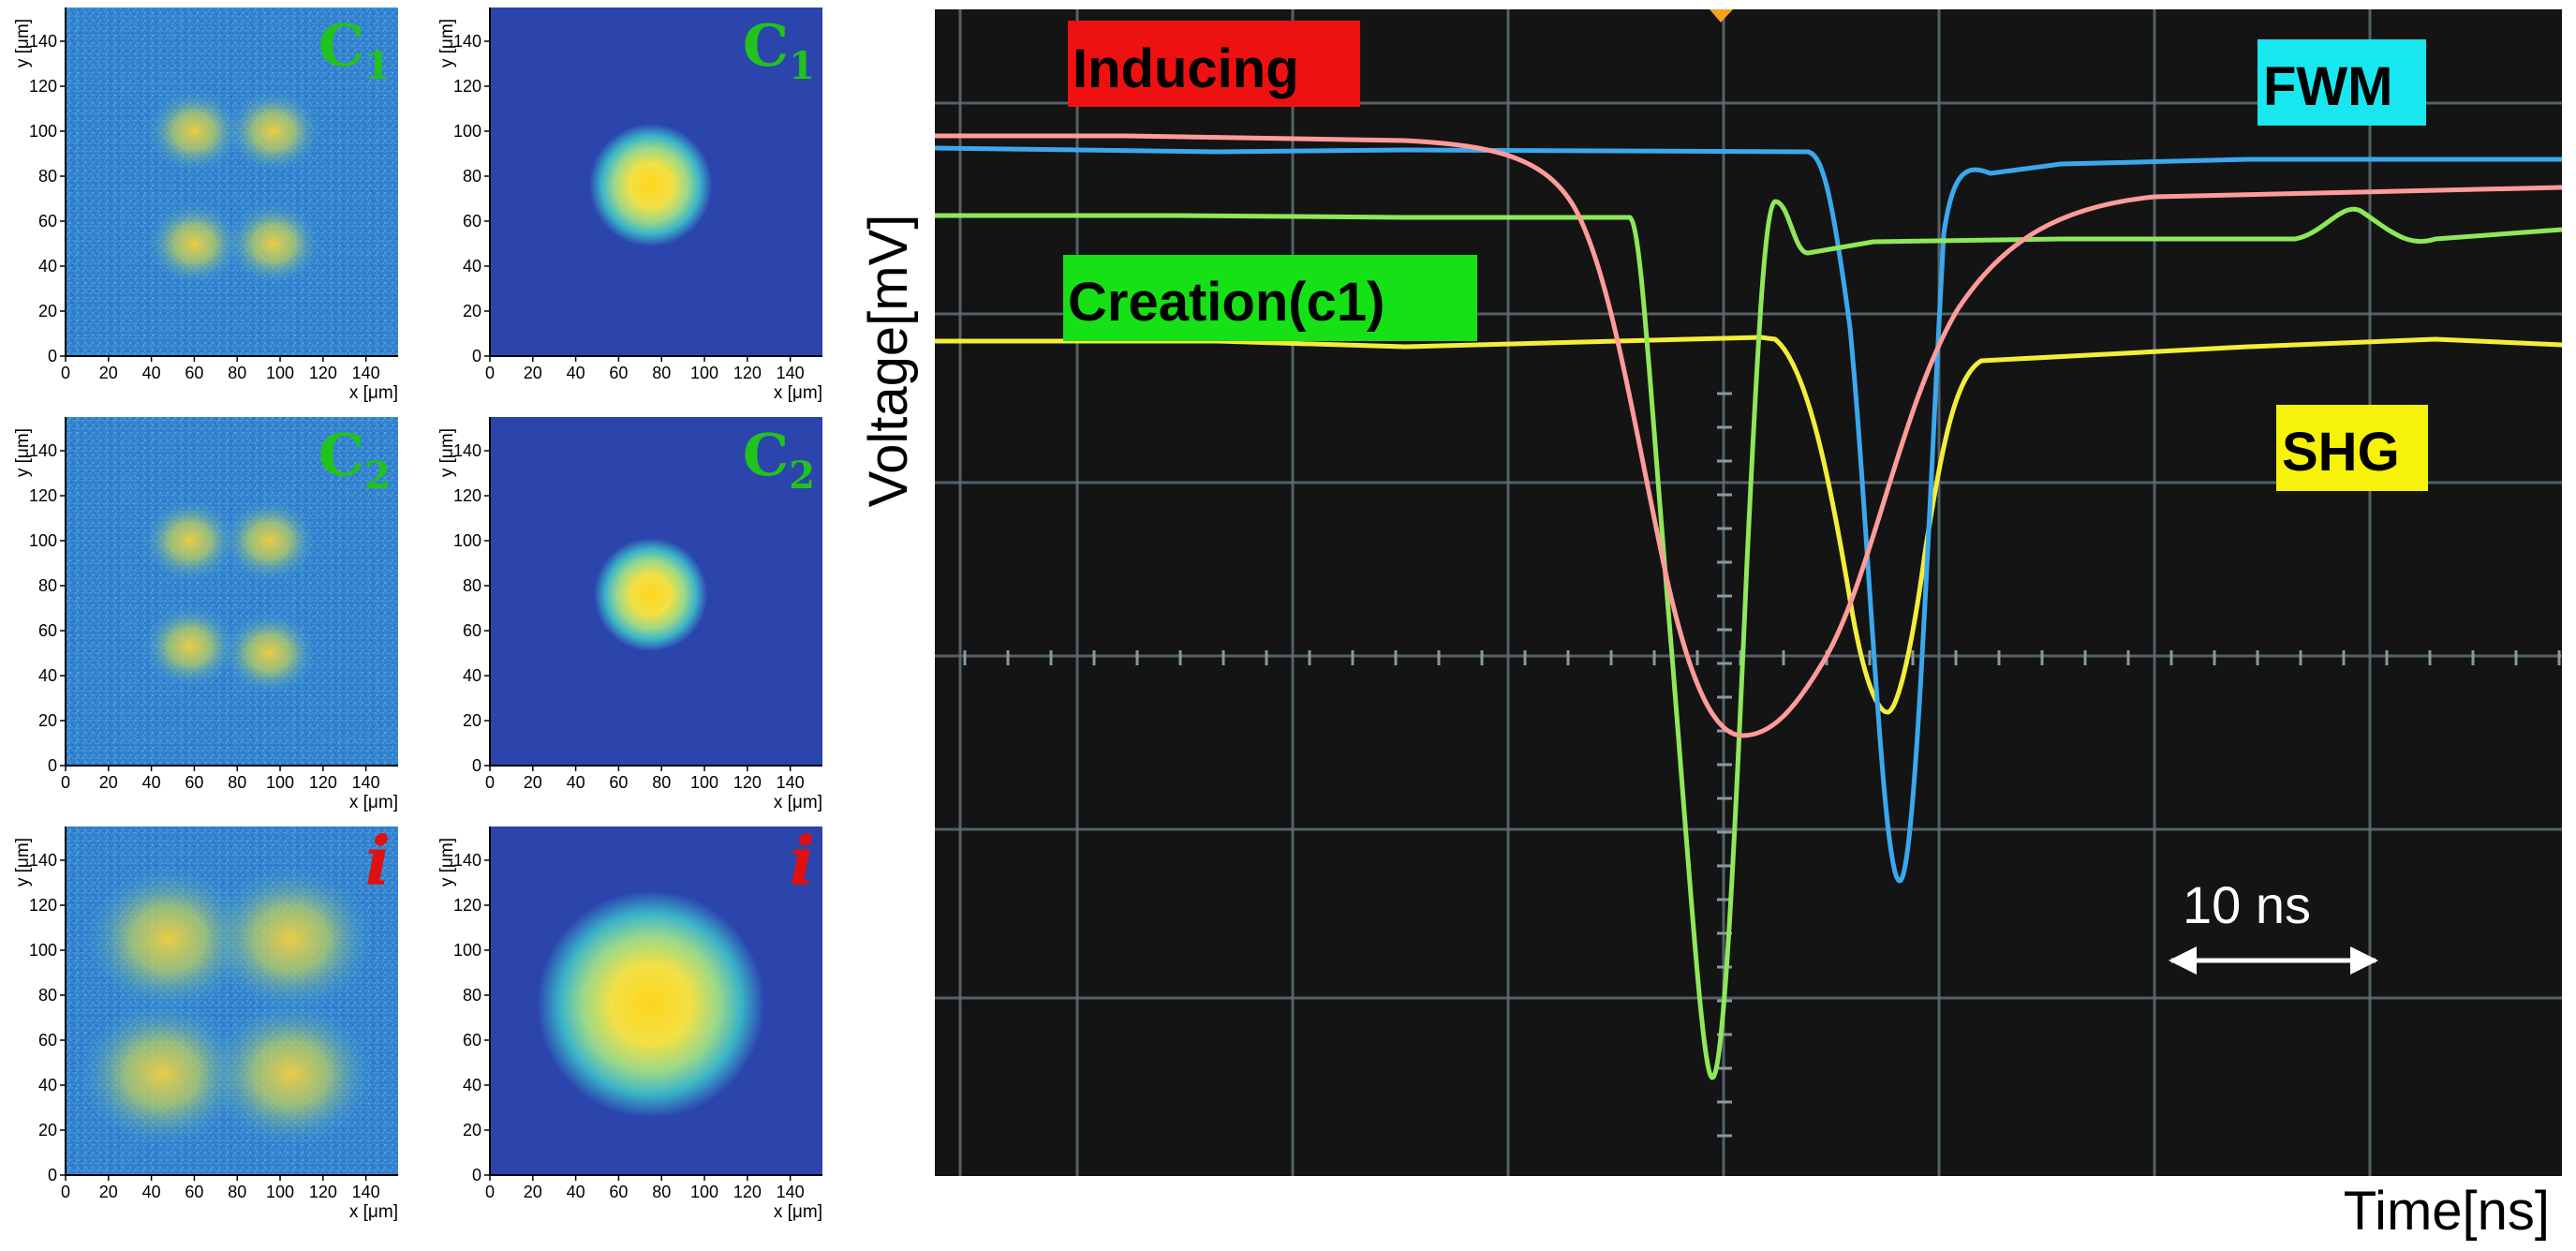 This screenshot has width=2576, height=1251. I want to click on label-shg-bg, so click(2352, 448).